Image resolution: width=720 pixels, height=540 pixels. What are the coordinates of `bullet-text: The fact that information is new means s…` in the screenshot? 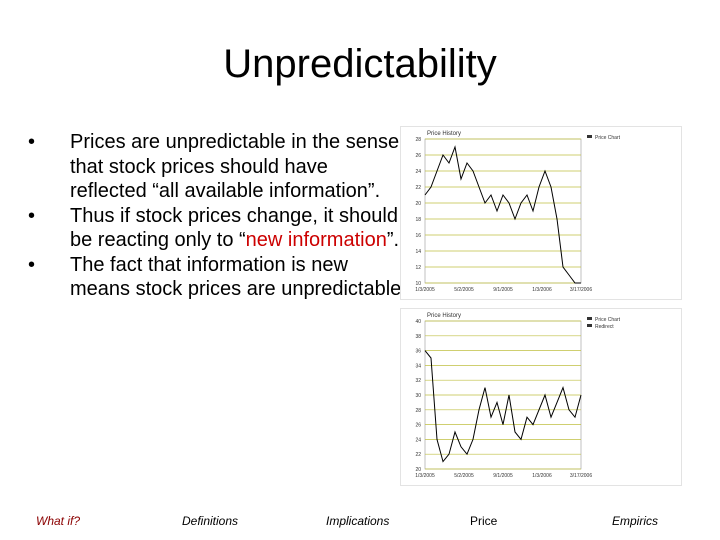 It's located at (238, 277).